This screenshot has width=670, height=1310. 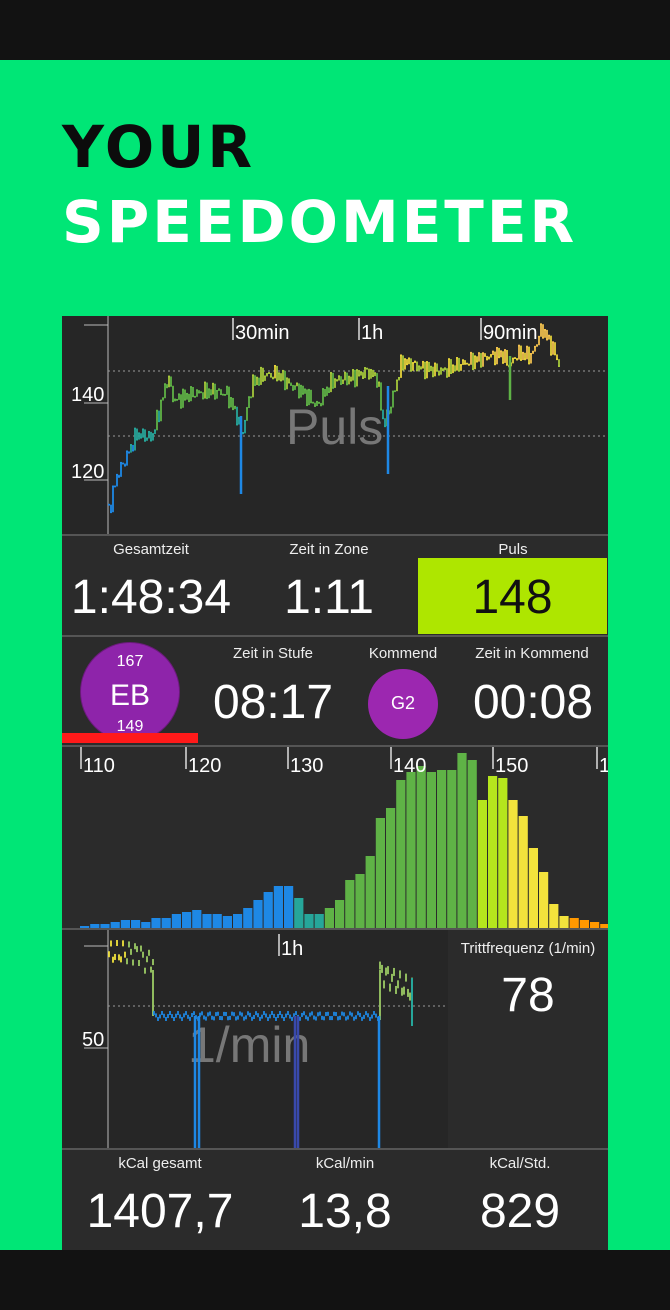 What do you see at coordinates (87, 472) in the screenshot?
I see `y-tick-120: 120` at bounding box center [87, 472].